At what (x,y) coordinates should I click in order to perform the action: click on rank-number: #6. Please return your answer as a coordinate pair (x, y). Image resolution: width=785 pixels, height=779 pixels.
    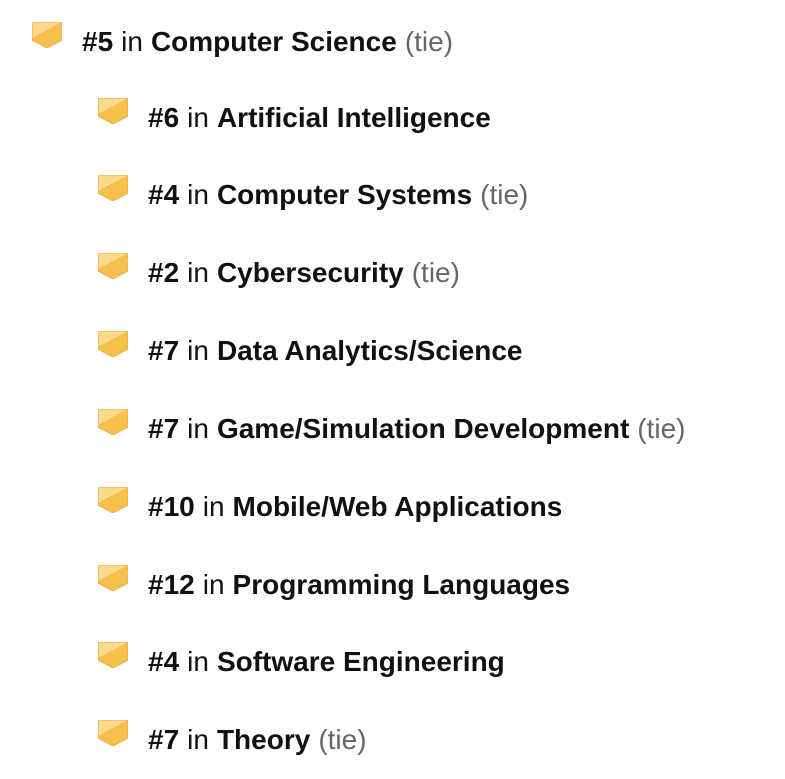
    Looking at the image, I should click on (164, 117).